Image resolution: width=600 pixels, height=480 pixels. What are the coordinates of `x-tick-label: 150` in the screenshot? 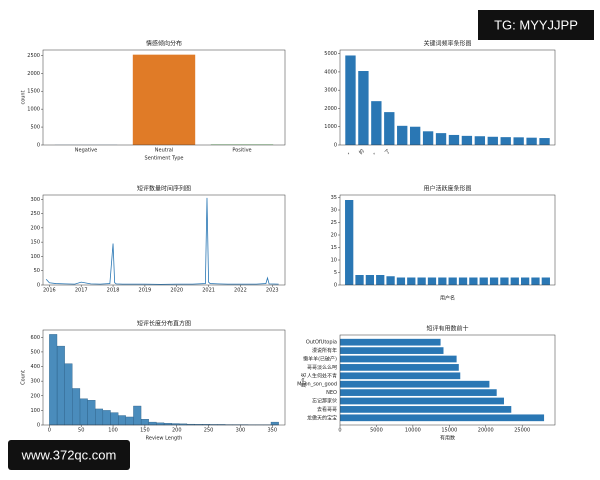 It's located at (145, 431).